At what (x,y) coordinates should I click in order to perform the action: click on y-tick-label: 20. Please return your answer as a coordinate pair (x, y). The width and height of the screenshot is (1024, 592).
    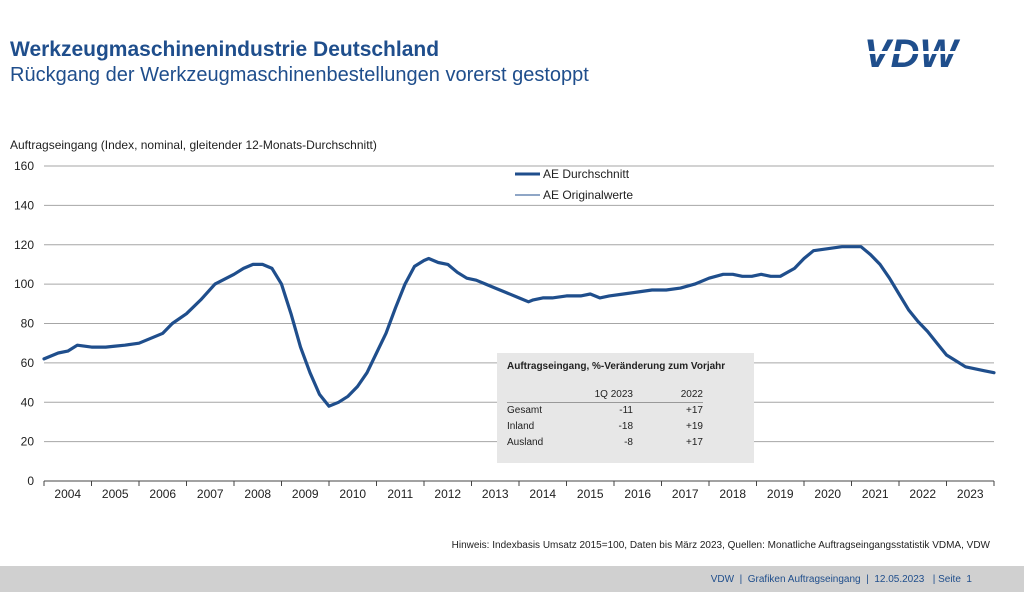
    Looking at the image, I should click on (28, 442).